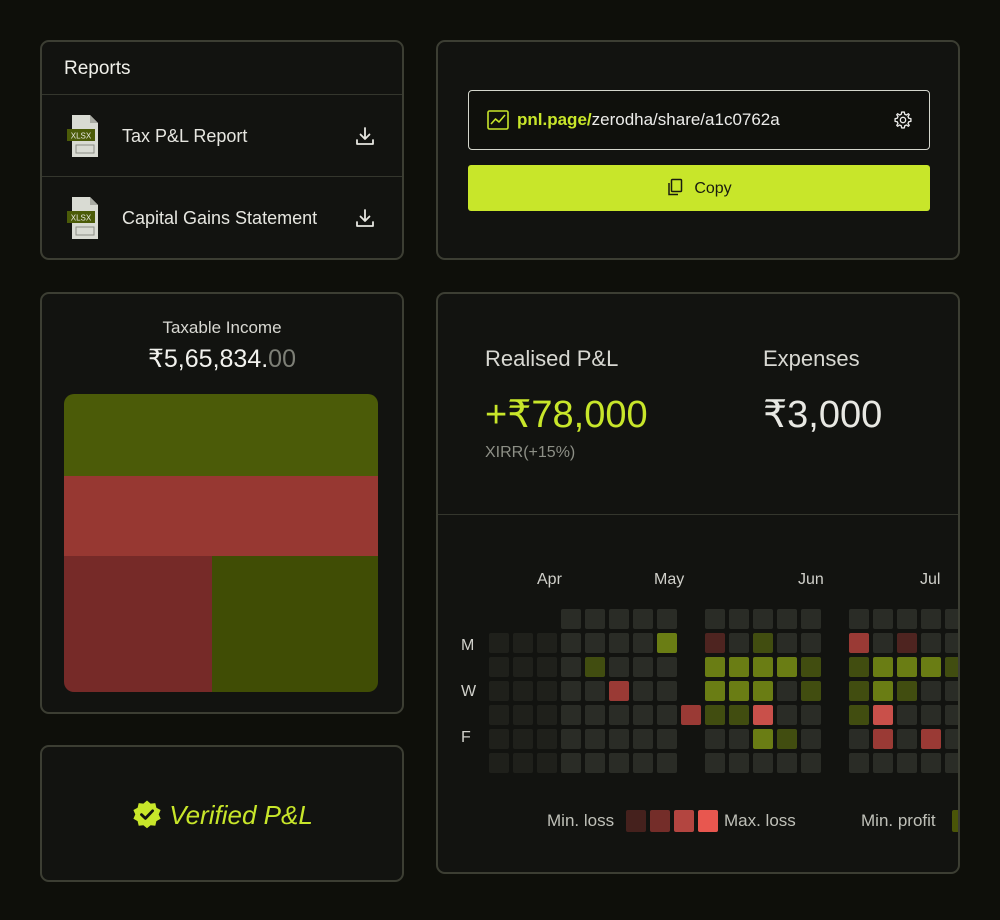 Image resolution: width=1000 pixels, height=920 pixels. Describe the element at coordinates (699, 188) in the screenshot. I see `copy-button: Copy` at that location.